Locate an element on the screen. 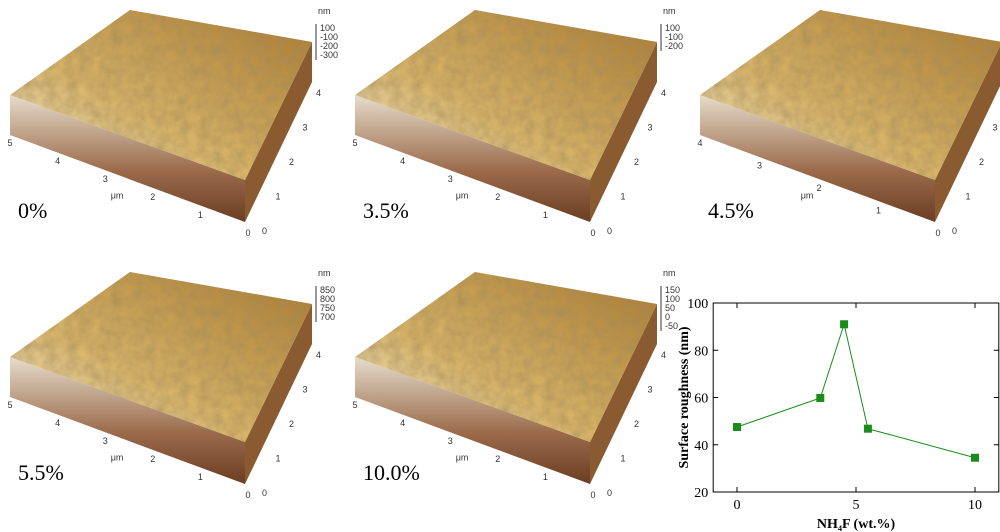 The width and height of the screenshot is (1000, 532). z-tick-label: -300 is located at coordinates (329, 55).